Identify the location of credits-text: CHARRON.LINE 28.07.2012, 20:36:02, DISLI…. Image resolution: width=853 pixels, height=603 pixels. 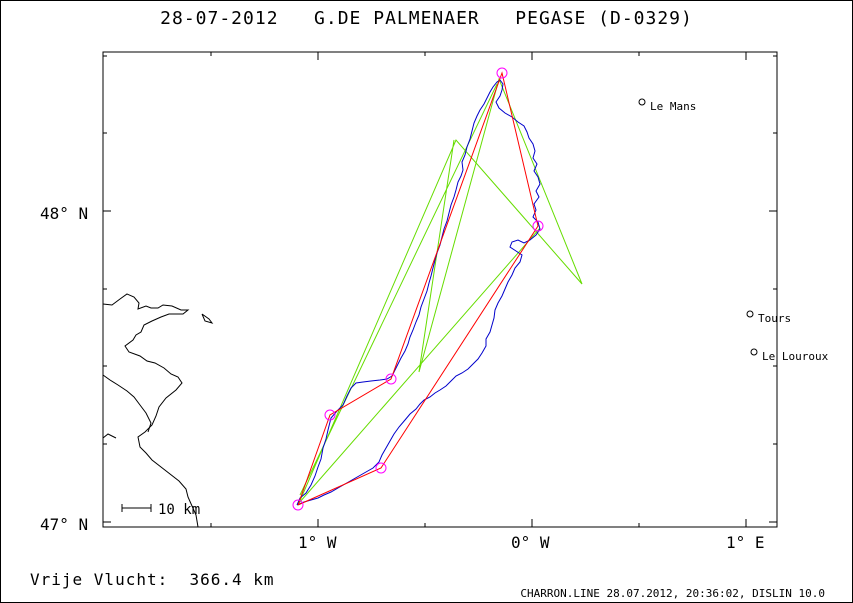
(672, 593).